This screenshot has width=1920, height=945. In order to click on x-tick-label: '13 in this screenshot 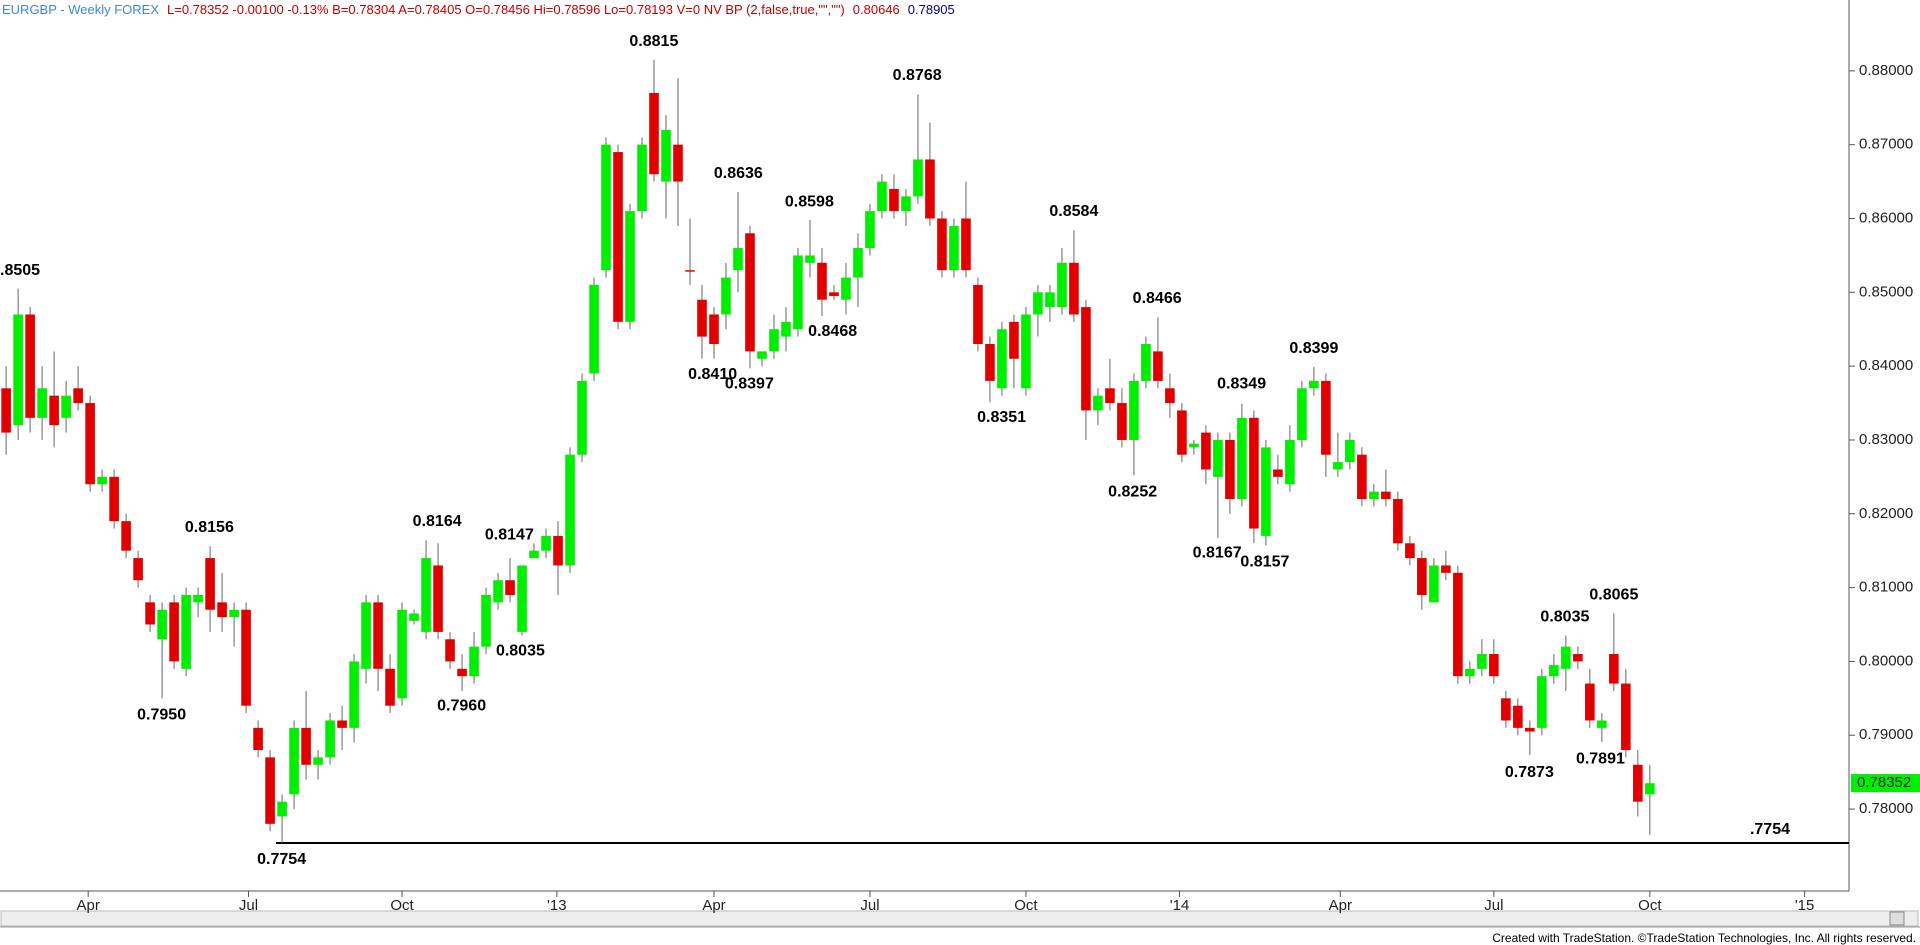, I will do `click(557, 905)`.